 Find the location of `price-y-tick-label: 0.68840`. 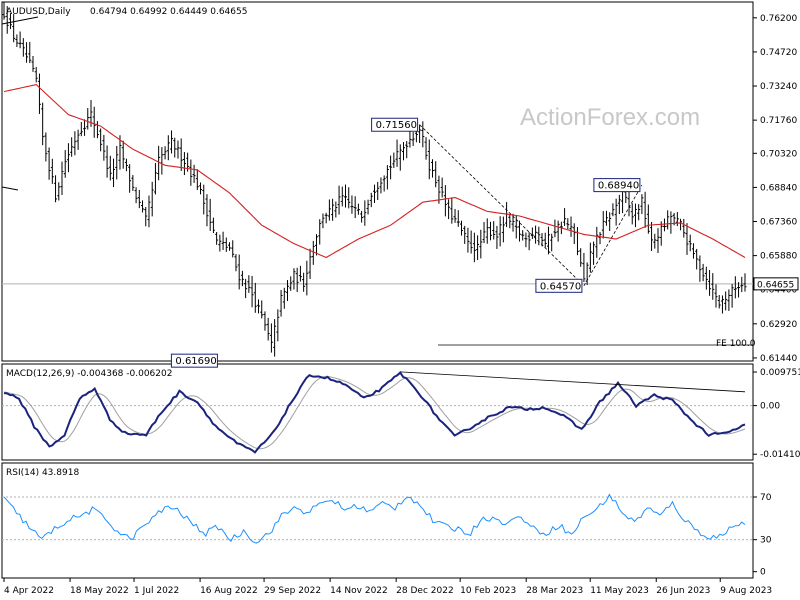

price-y-tick-label: 0.68840 is located at coordinates (778, 188).